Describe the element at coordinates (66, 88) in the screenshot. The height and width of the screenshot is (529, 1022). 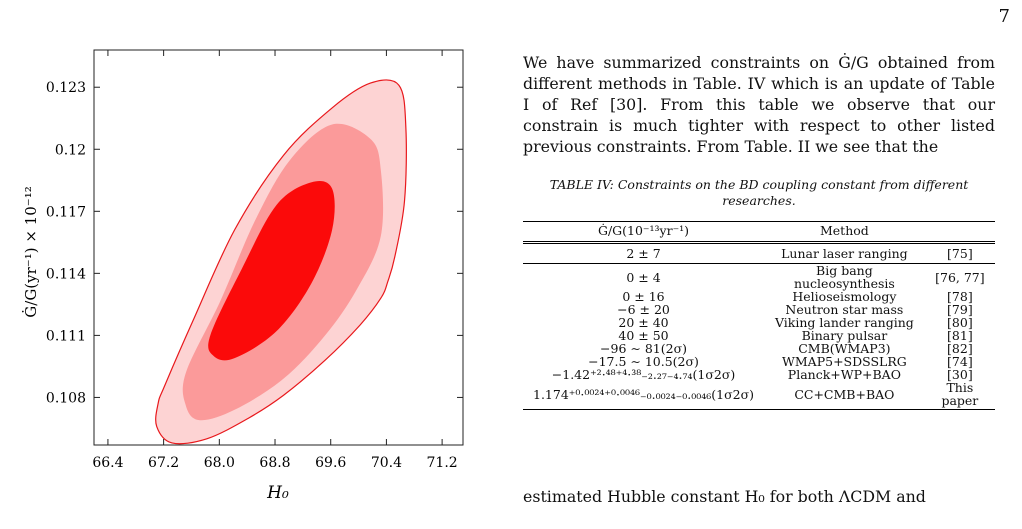
I see `y-tick-label: 0.123` at that location.